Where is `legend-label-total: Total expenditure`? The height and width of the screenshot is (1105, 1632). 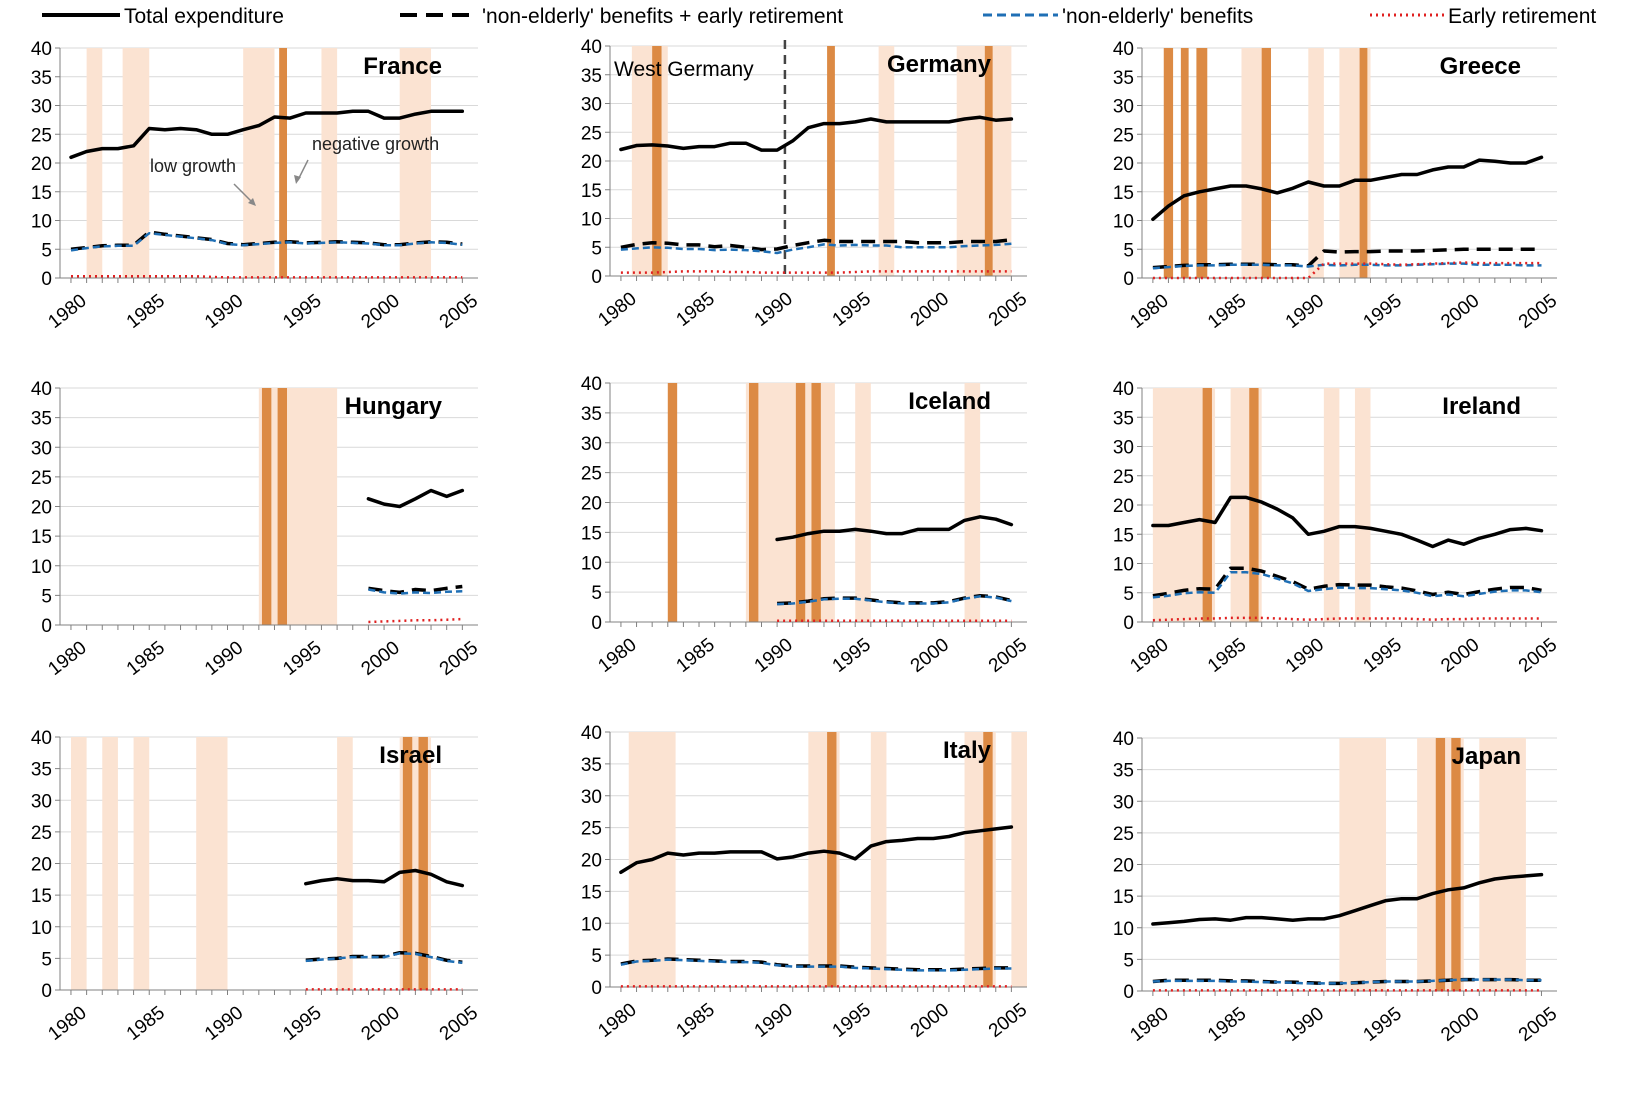 legend-label-total: Total expenditure is located at coordinates (204, 16).